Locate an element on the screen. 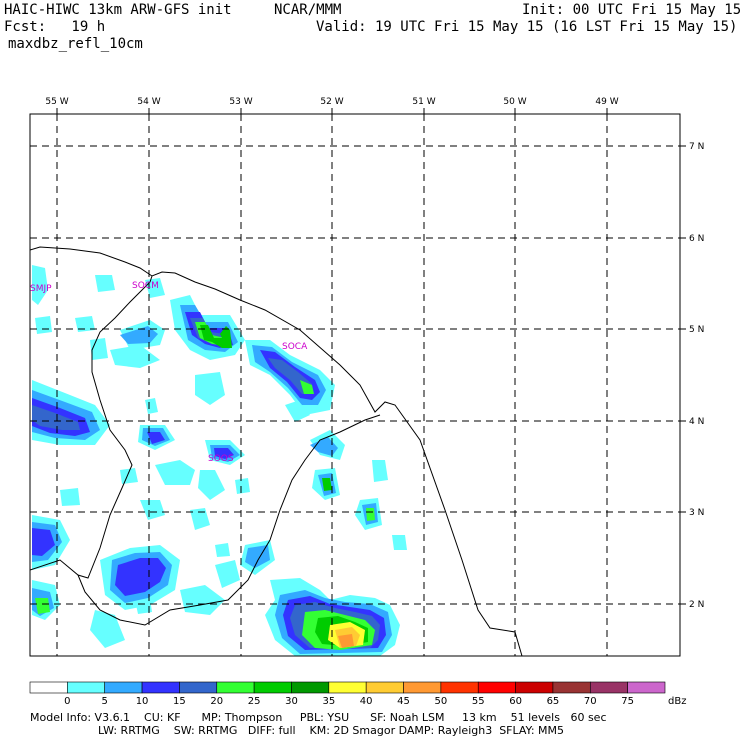 This screenshot has width=740, height=740. colorbar-tick-label: 45 is located at coordinates (403, 701).